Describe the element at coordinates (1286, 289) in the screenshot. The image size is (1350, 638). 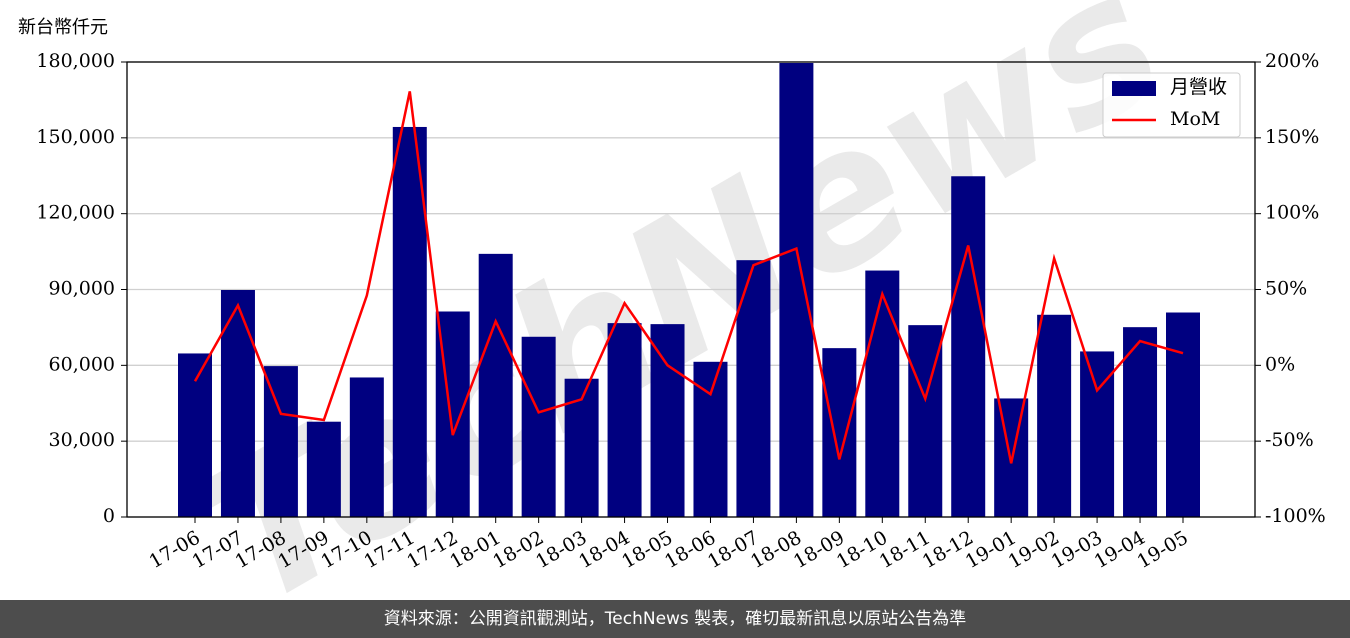
I see `y2-tick-label: 50%` at that location.